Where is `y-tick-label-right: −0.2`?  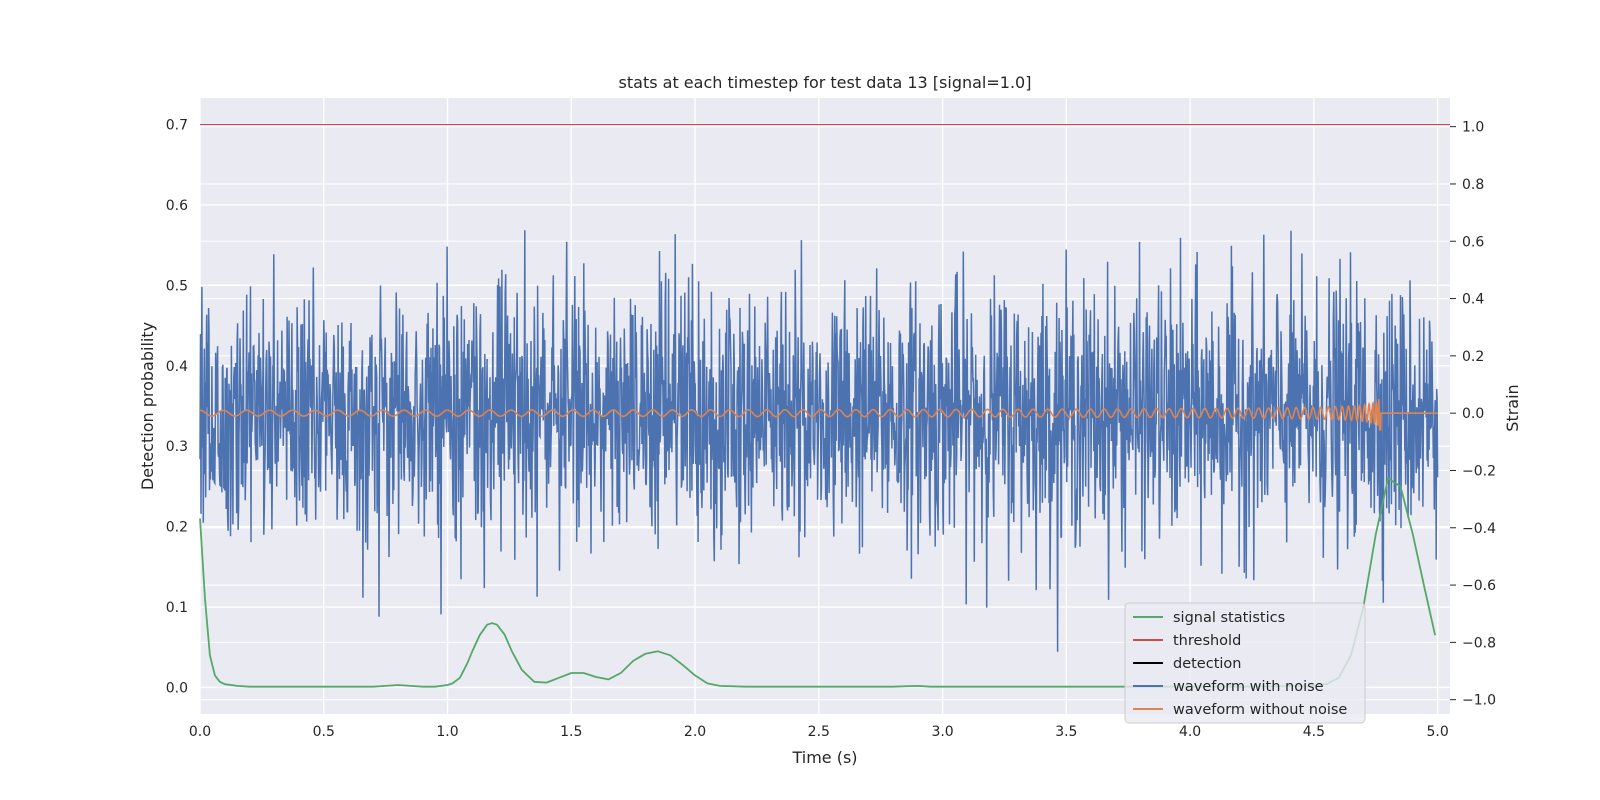
y-tick-label-right: −0.2 is located at coordinates (1479, 471).